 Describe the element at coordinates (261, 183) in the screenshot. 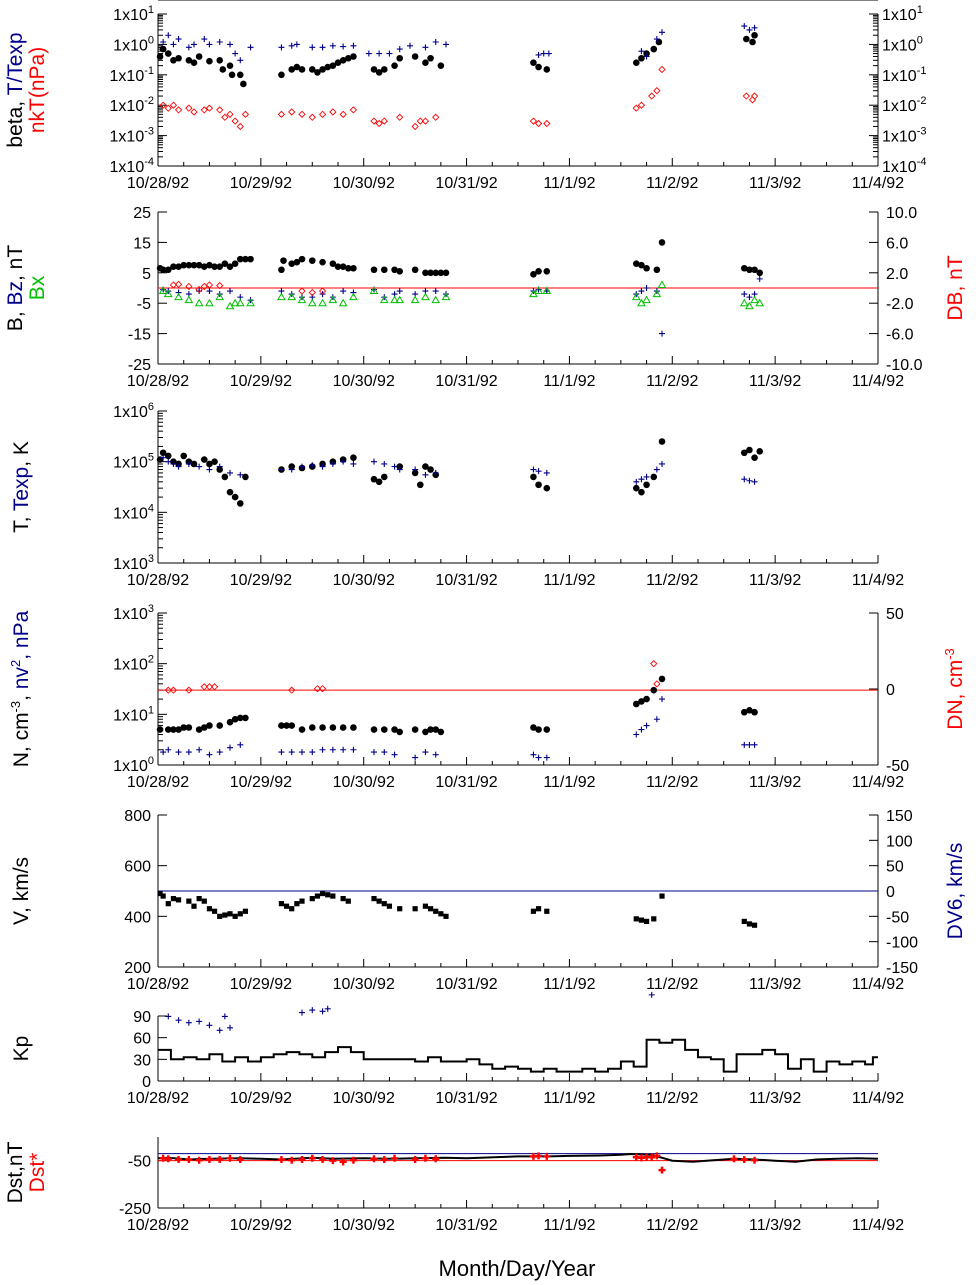

I see `beta-x-tick-label: 10/29/92` at that location.